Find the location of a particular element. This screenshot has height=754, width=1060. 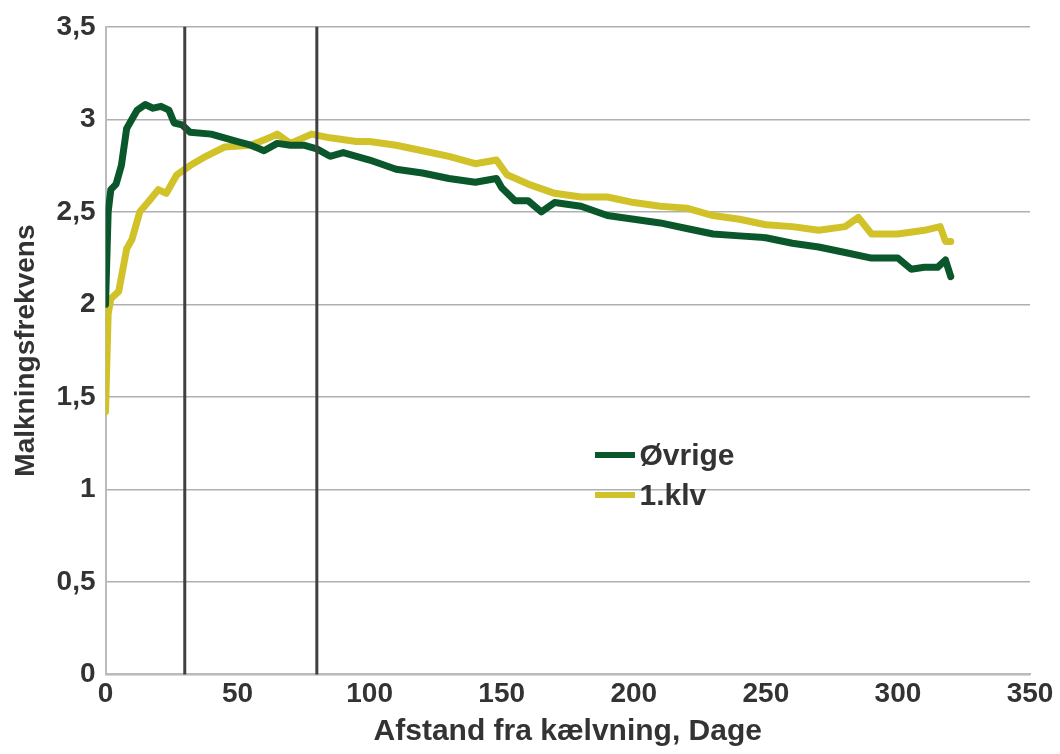

x-tick-label: 200 is located at coordinates (634, 692).